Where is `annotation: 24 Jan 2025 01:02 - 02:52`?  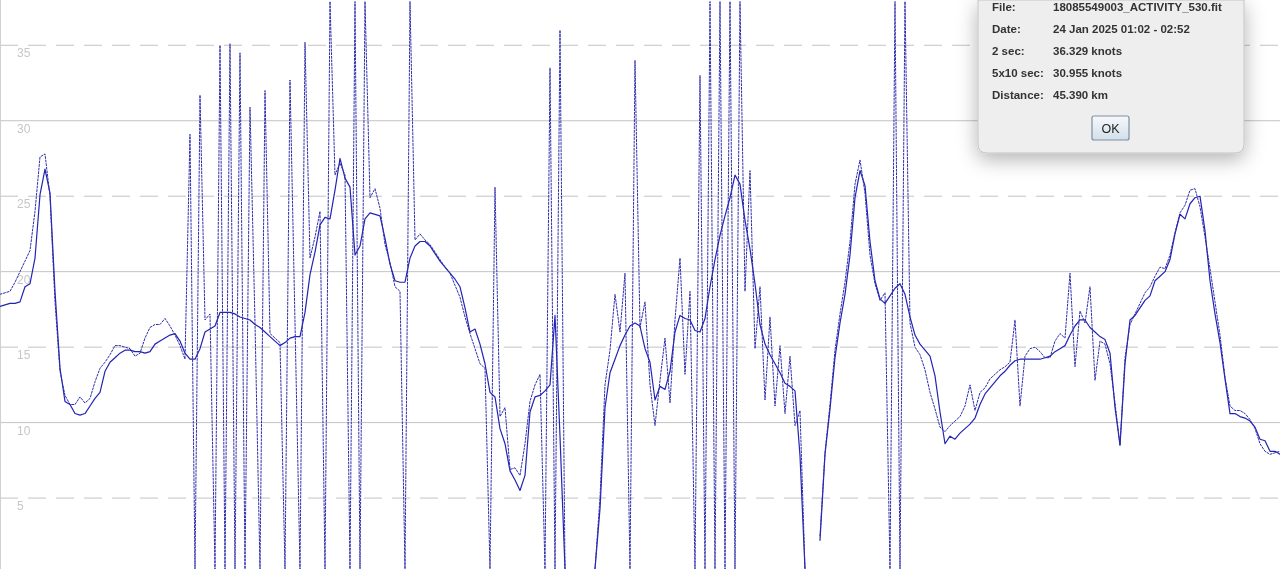
annotation: 24 Jan 2025 01:02 - 02:52 is located at coordinates (1121, 29).